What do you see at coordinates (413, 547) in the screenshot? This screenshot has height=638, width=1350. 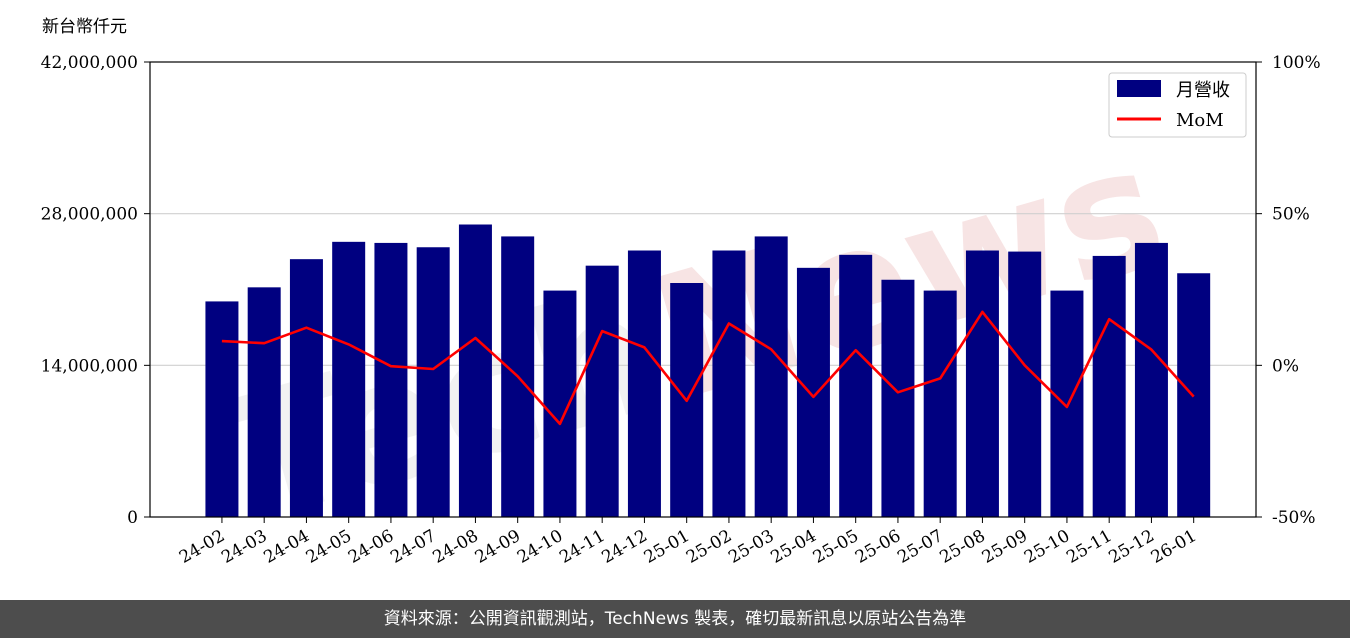 I see `x-tick-label-24-07: 24-07` at bounding box center [413, 547].